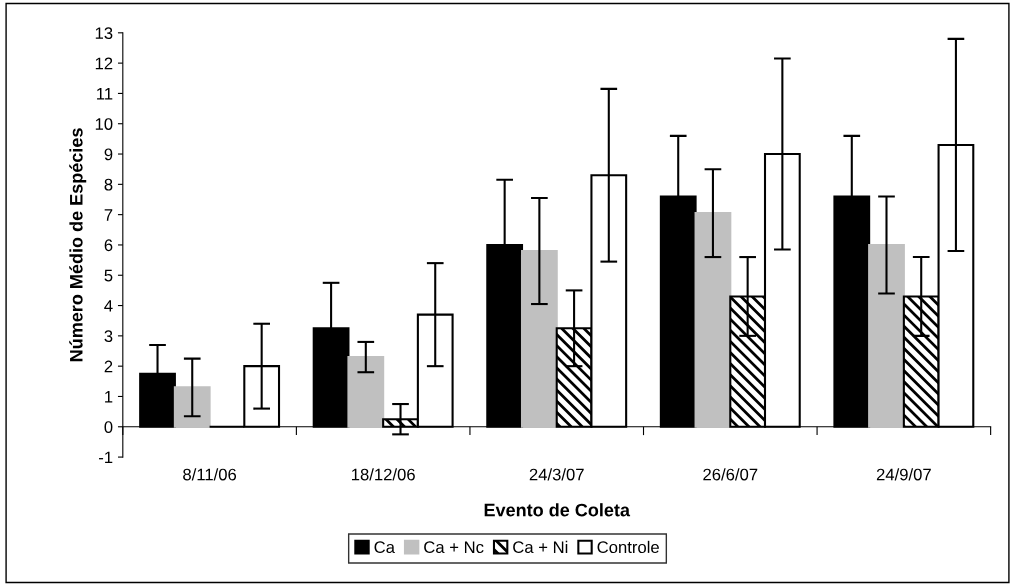 This screenshot has width=1015, height=586. Describe the element at coordinates (730, 474) in the screenshot. I see `x-tick-label: 26/6/07` at that location.